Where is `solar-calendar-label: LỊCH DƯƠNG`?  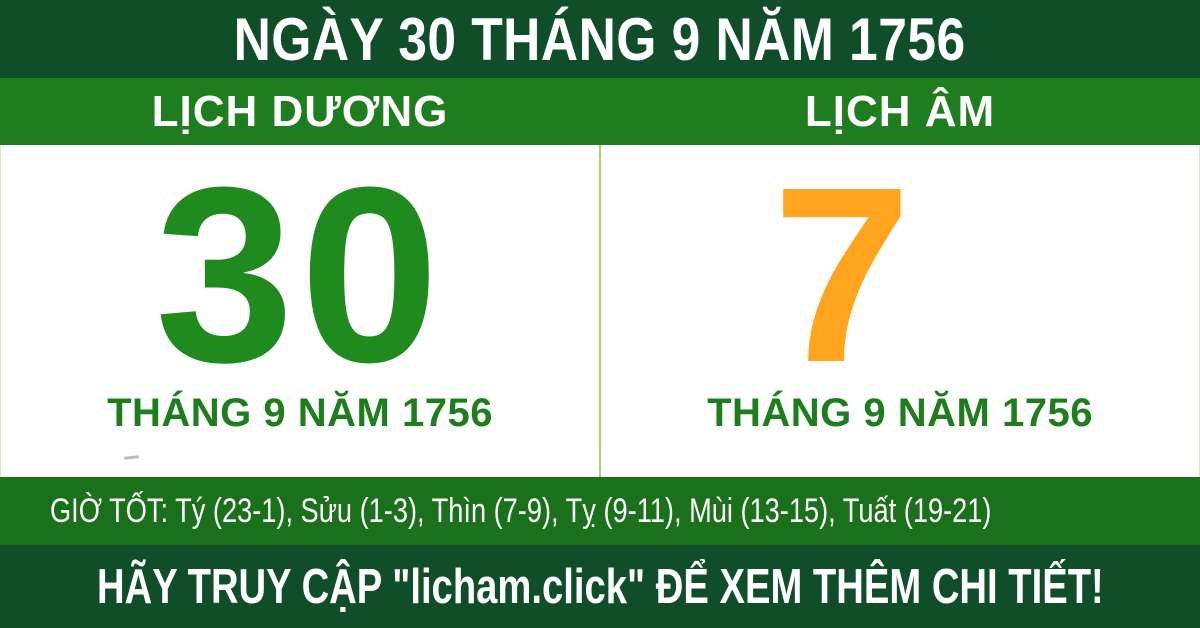 solar-calendar-label: LỊCH DƯƠNG is located at coordinates (300, 111).